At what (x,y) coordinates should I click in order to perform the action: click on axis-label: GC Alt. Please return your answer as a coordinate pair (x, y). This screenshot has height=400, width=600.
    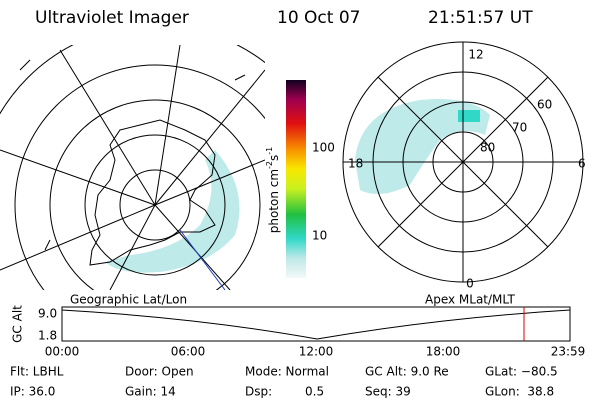
    Looking at the image, I should click on (18, 324).